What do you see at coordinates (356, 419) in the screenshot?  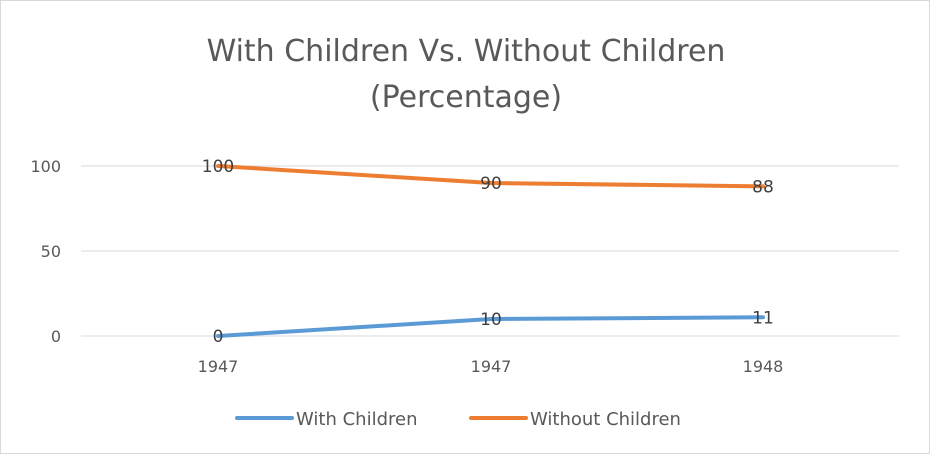 I see `legend-label: With Children` at bounding box center [356, 419].